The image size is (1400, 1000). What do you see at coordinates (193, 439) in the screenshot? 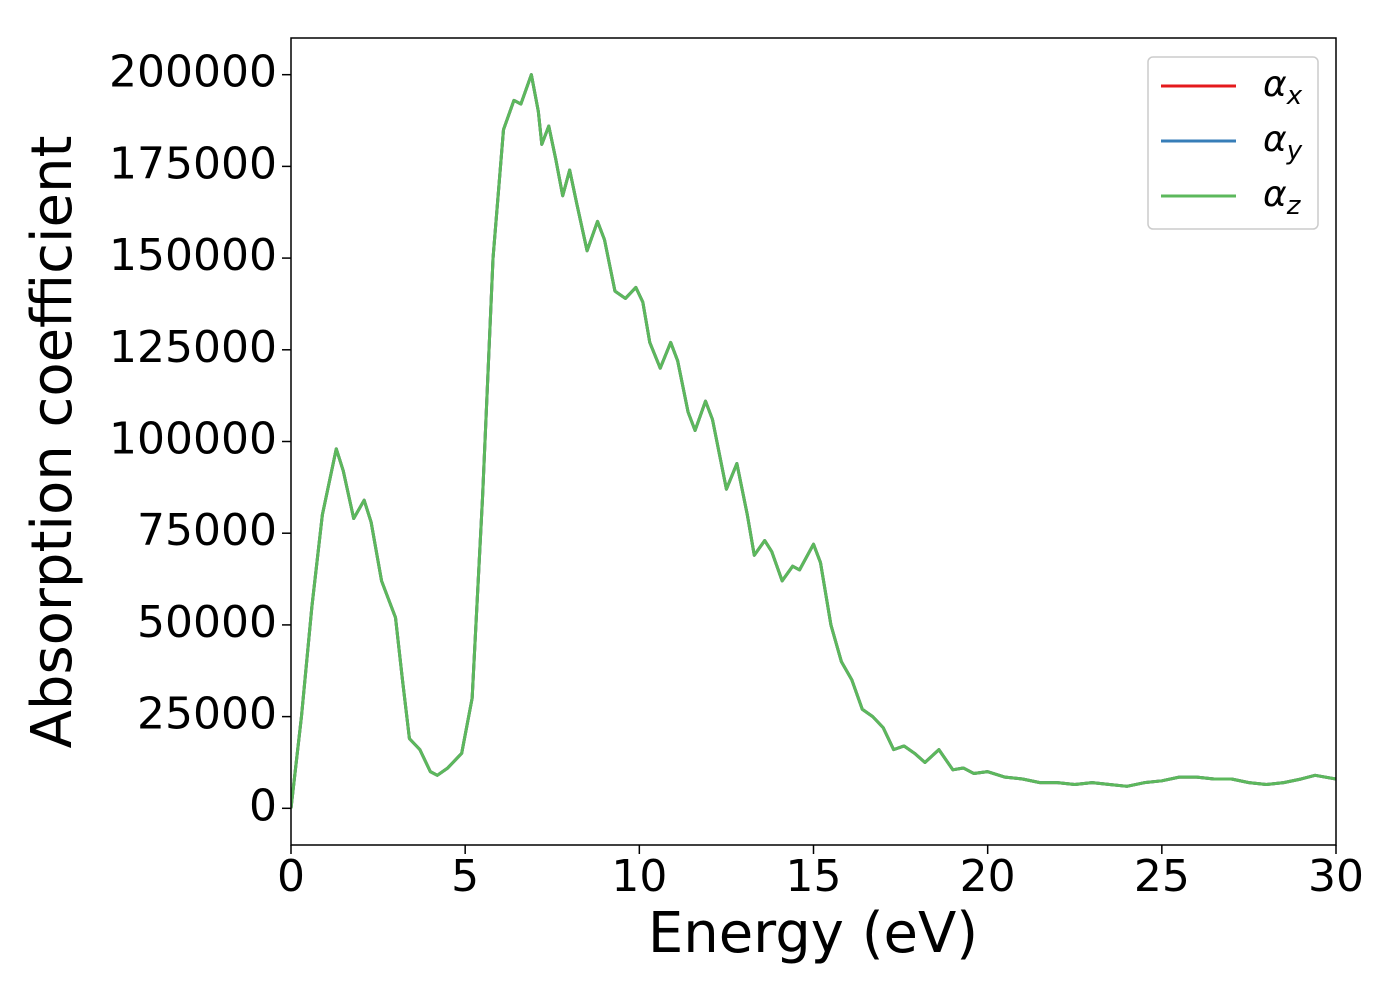
I see `y-tick-label: 100000` at bounding box center [193, 439].